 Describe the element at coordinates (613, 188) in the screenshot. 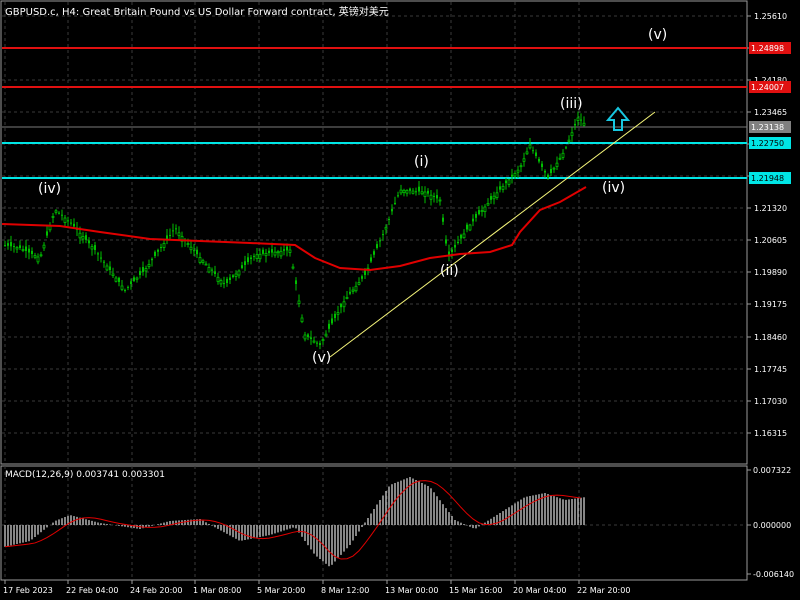

I see `elliott-wave-label: (iv)` at that location.